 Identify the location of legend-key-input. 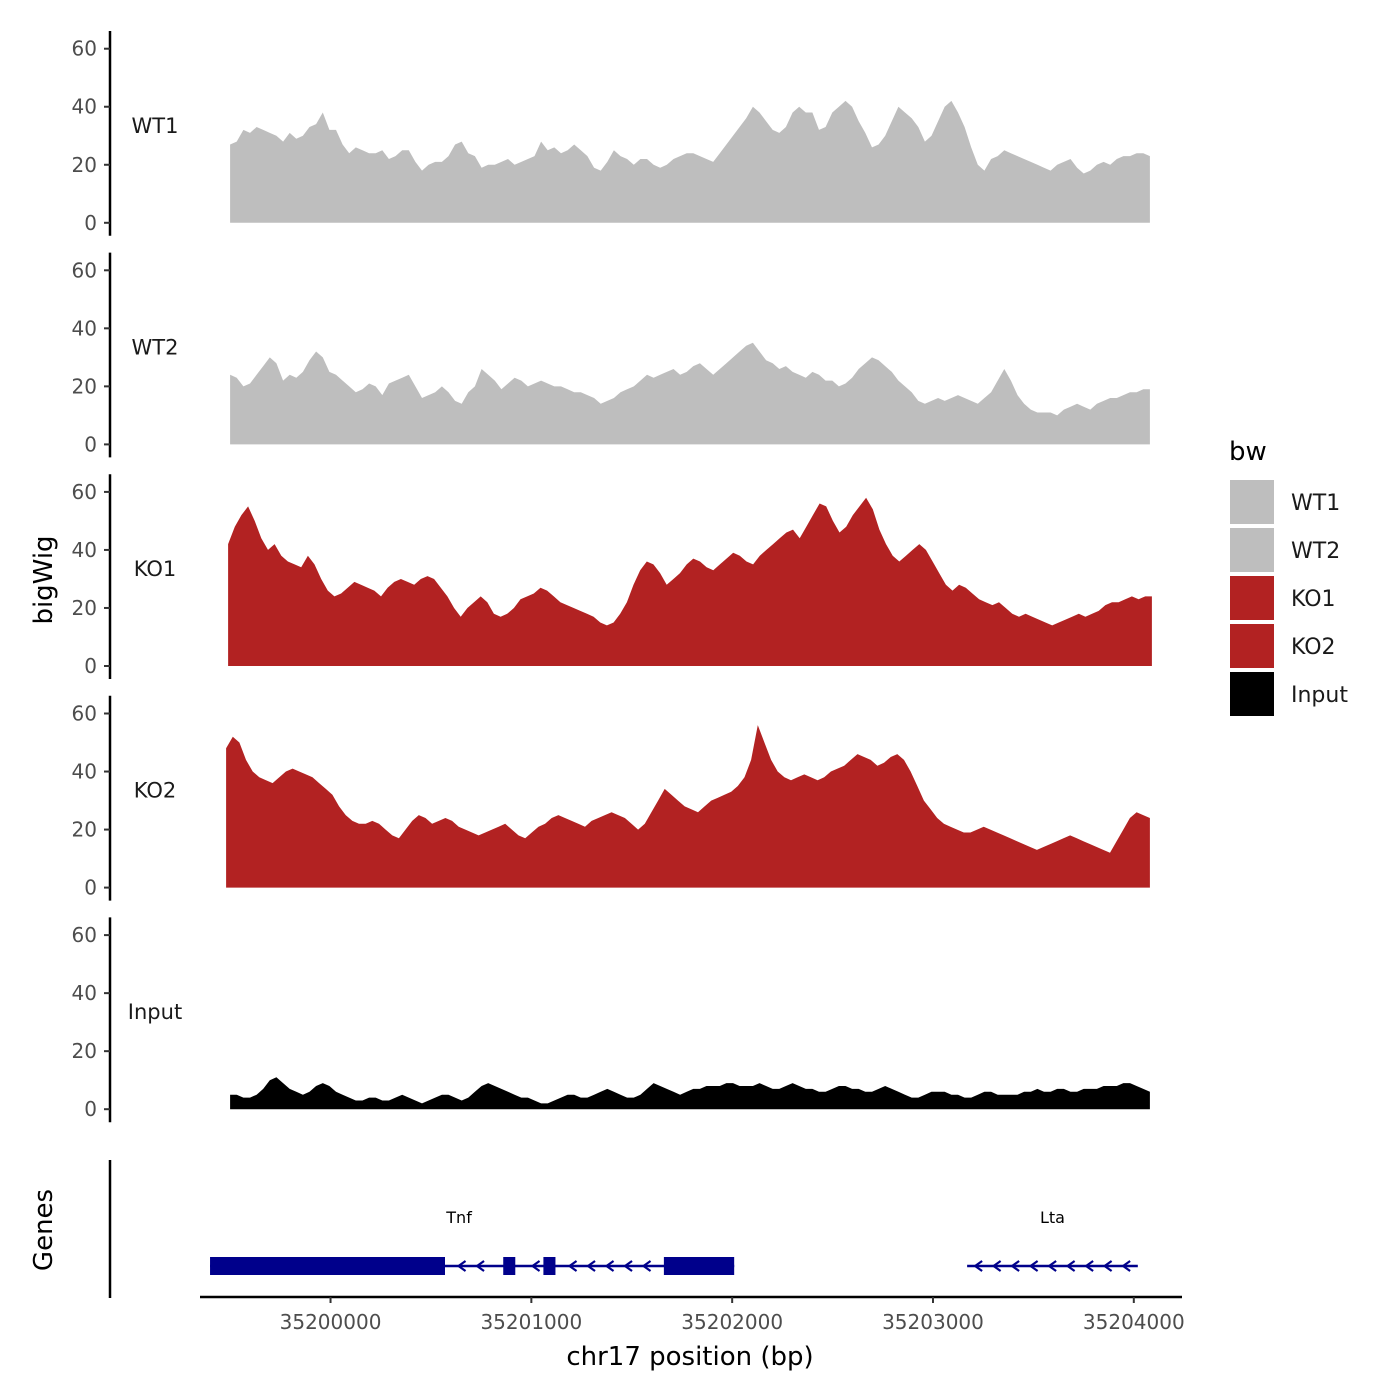
(1252, 694).